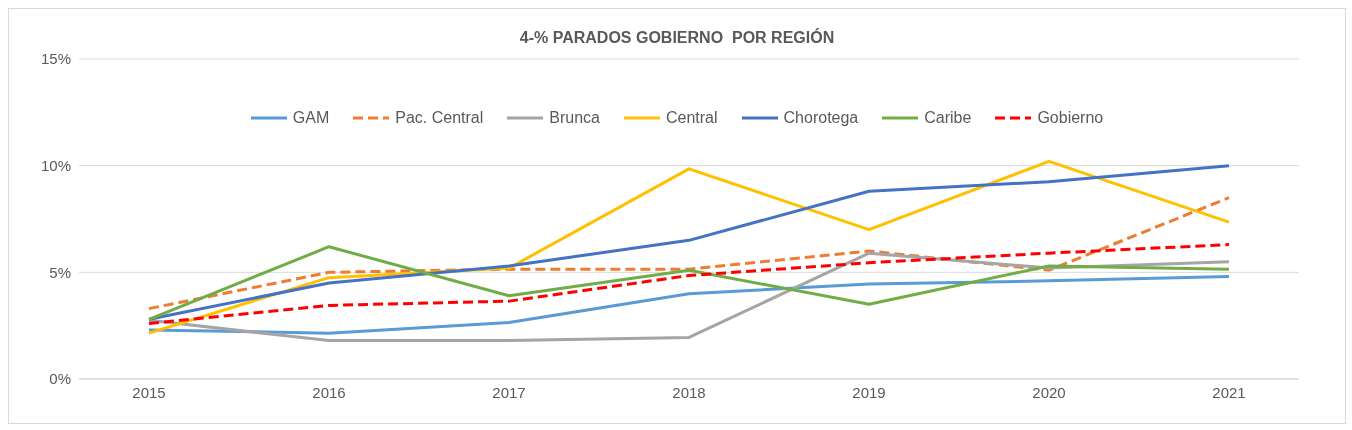 The image size is (1352, 430). I want to click on line-series, so click(689, 305).